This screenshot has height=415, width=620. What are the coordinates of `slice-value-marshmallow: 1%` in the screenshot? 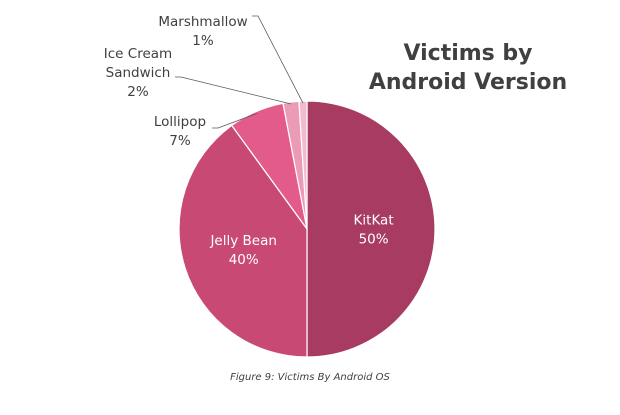 It's located at (203, 41).